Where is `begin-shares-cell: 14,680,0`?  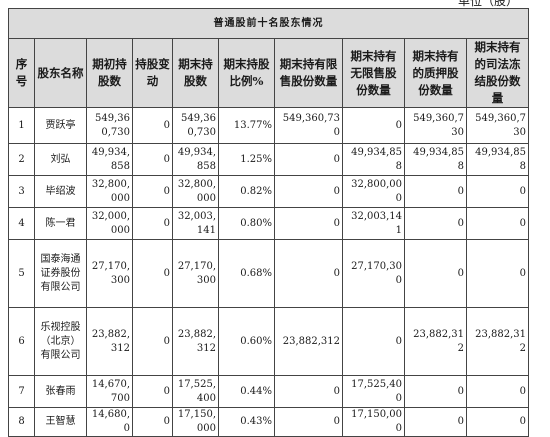
begin-shares-cell: 14,680,0 is located at coordinates (109, 422).